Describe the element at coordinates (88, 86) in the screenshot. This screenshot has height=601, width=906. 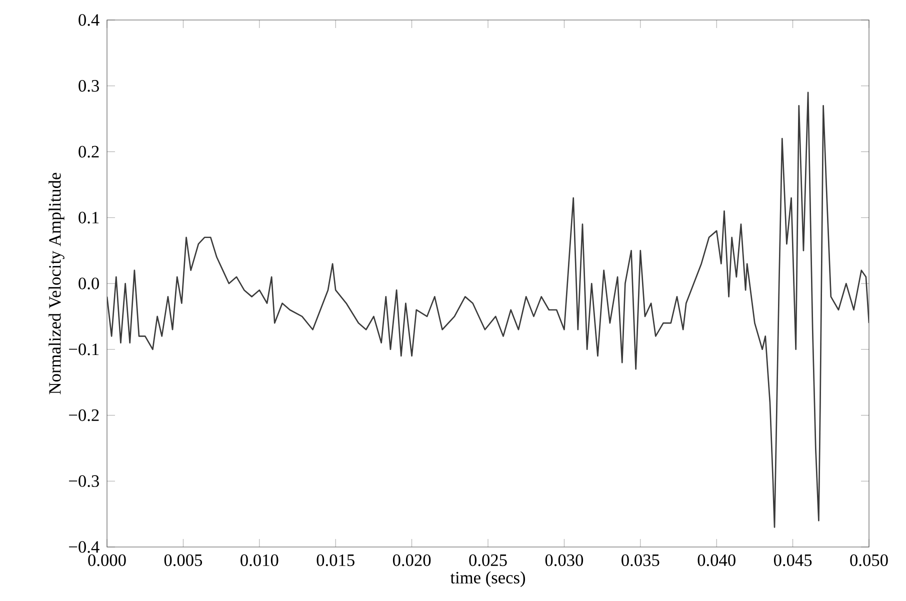
I see `y-tick-label: 0.3` at that location.